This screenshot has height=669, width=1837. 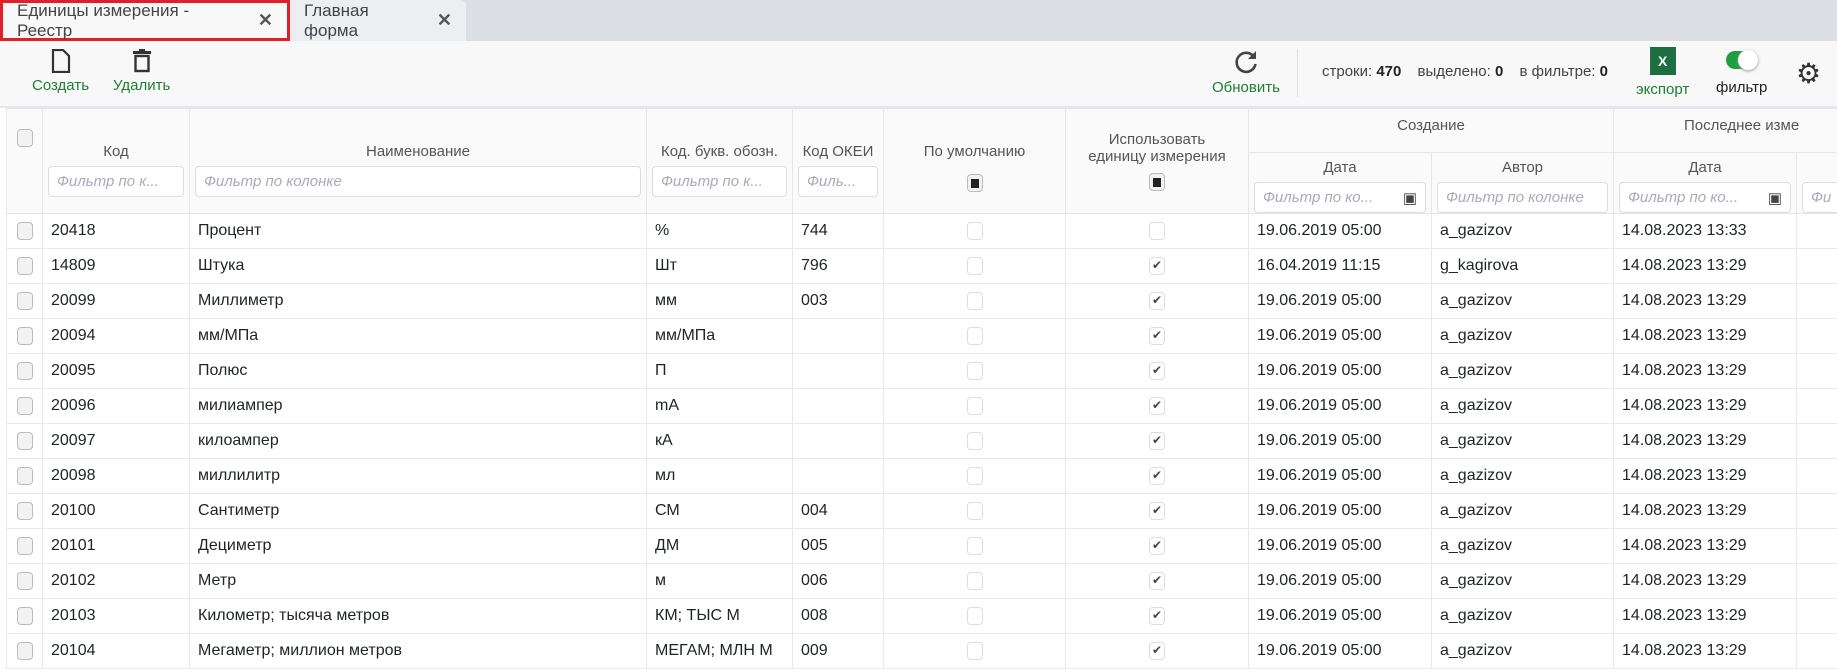 What do you see at coordinates (1157, 182) in the screenshot?
I see `filter-use-checkbox` at bounding box center [1157, 182].